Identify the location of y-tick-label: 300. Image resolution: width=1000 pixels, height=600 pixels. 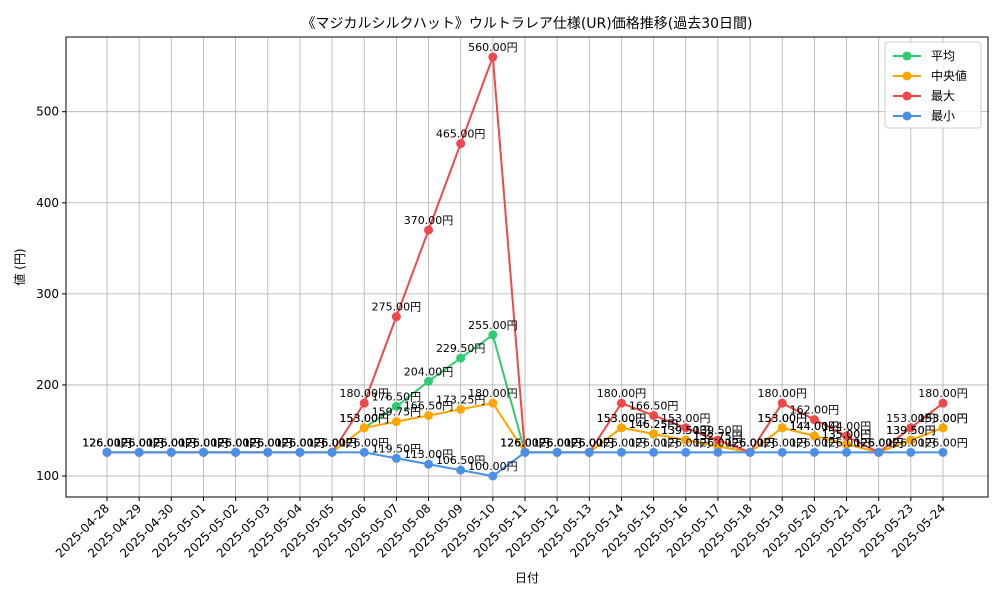
(47, 294).